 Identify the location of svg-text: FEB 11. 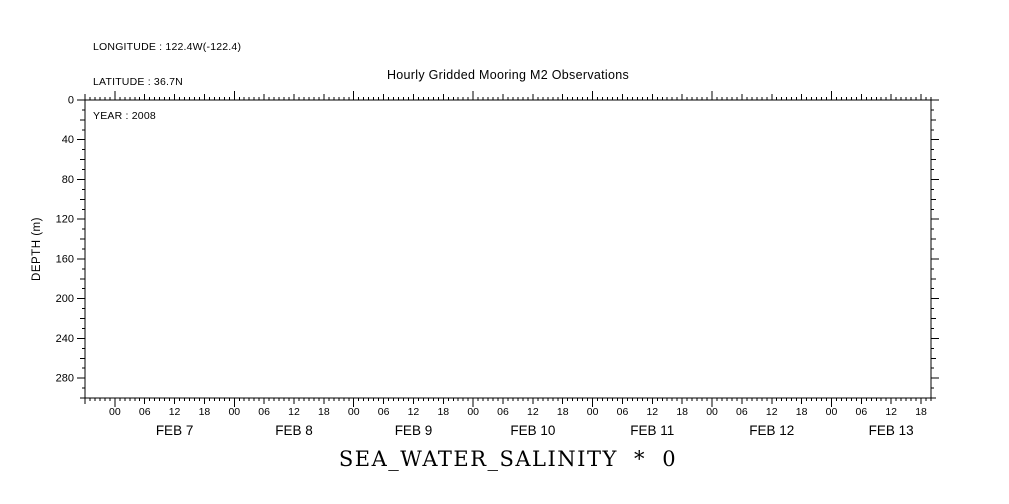
(652, 430).